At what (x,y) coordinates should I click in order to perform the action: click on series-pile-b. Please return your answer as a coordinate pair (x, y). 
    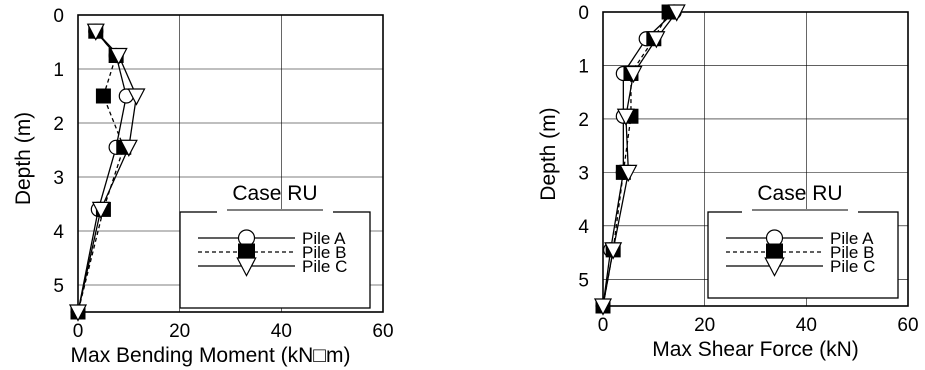
    Looking at the image, I should click on (101, 171).